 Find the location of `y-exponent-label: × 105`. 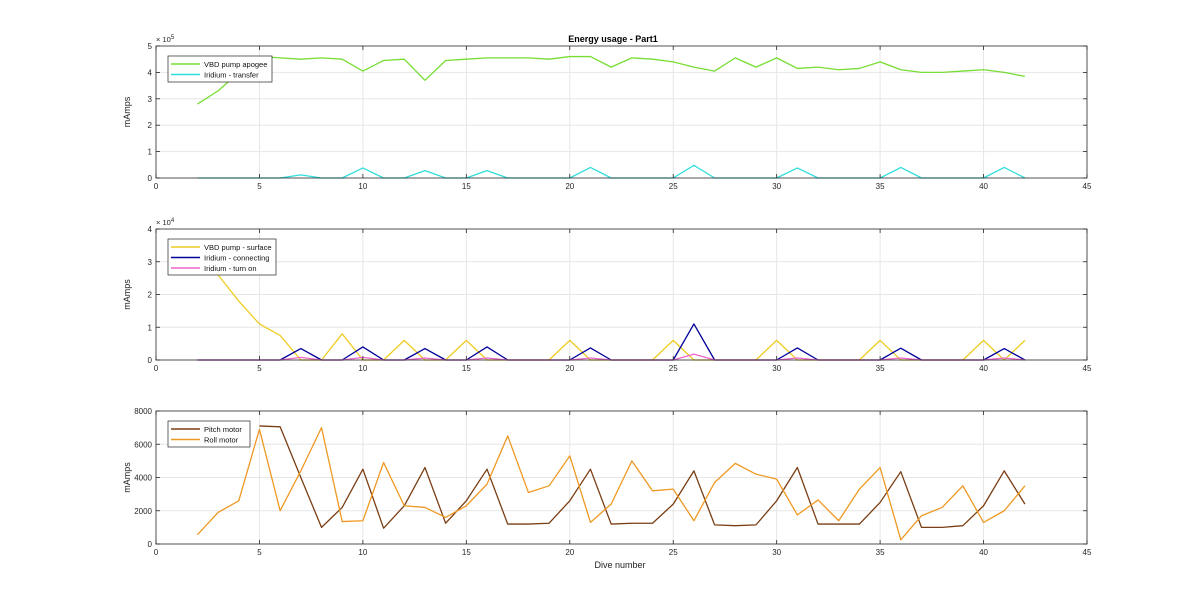

y-exponent-label: × 105 is located at coordinates (165, 39).